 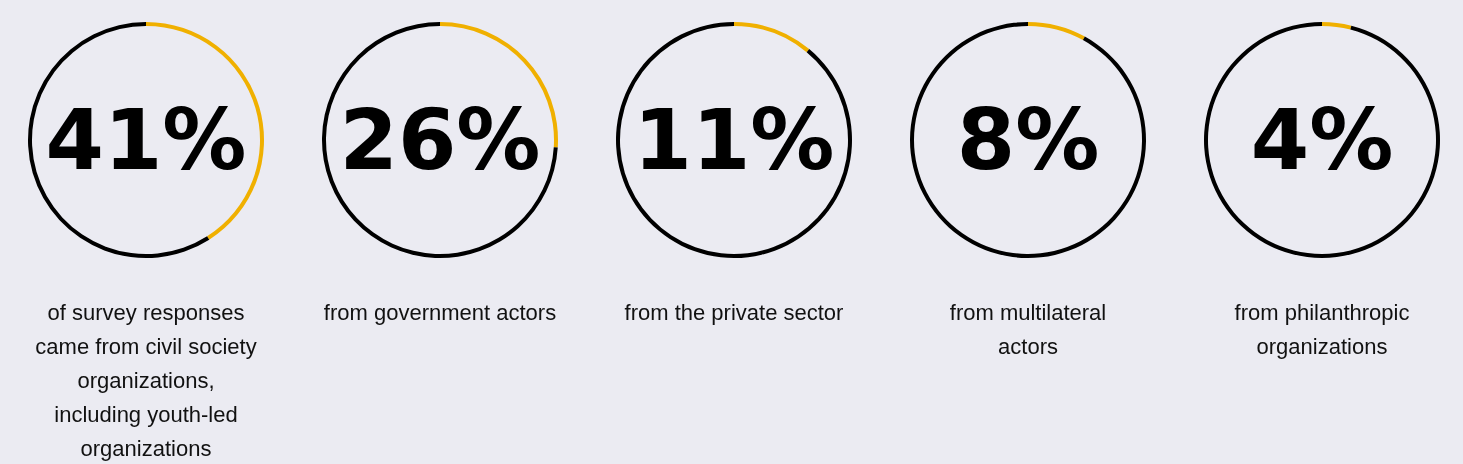 I want to click on text: 4%, so click(x=1322, y=140).